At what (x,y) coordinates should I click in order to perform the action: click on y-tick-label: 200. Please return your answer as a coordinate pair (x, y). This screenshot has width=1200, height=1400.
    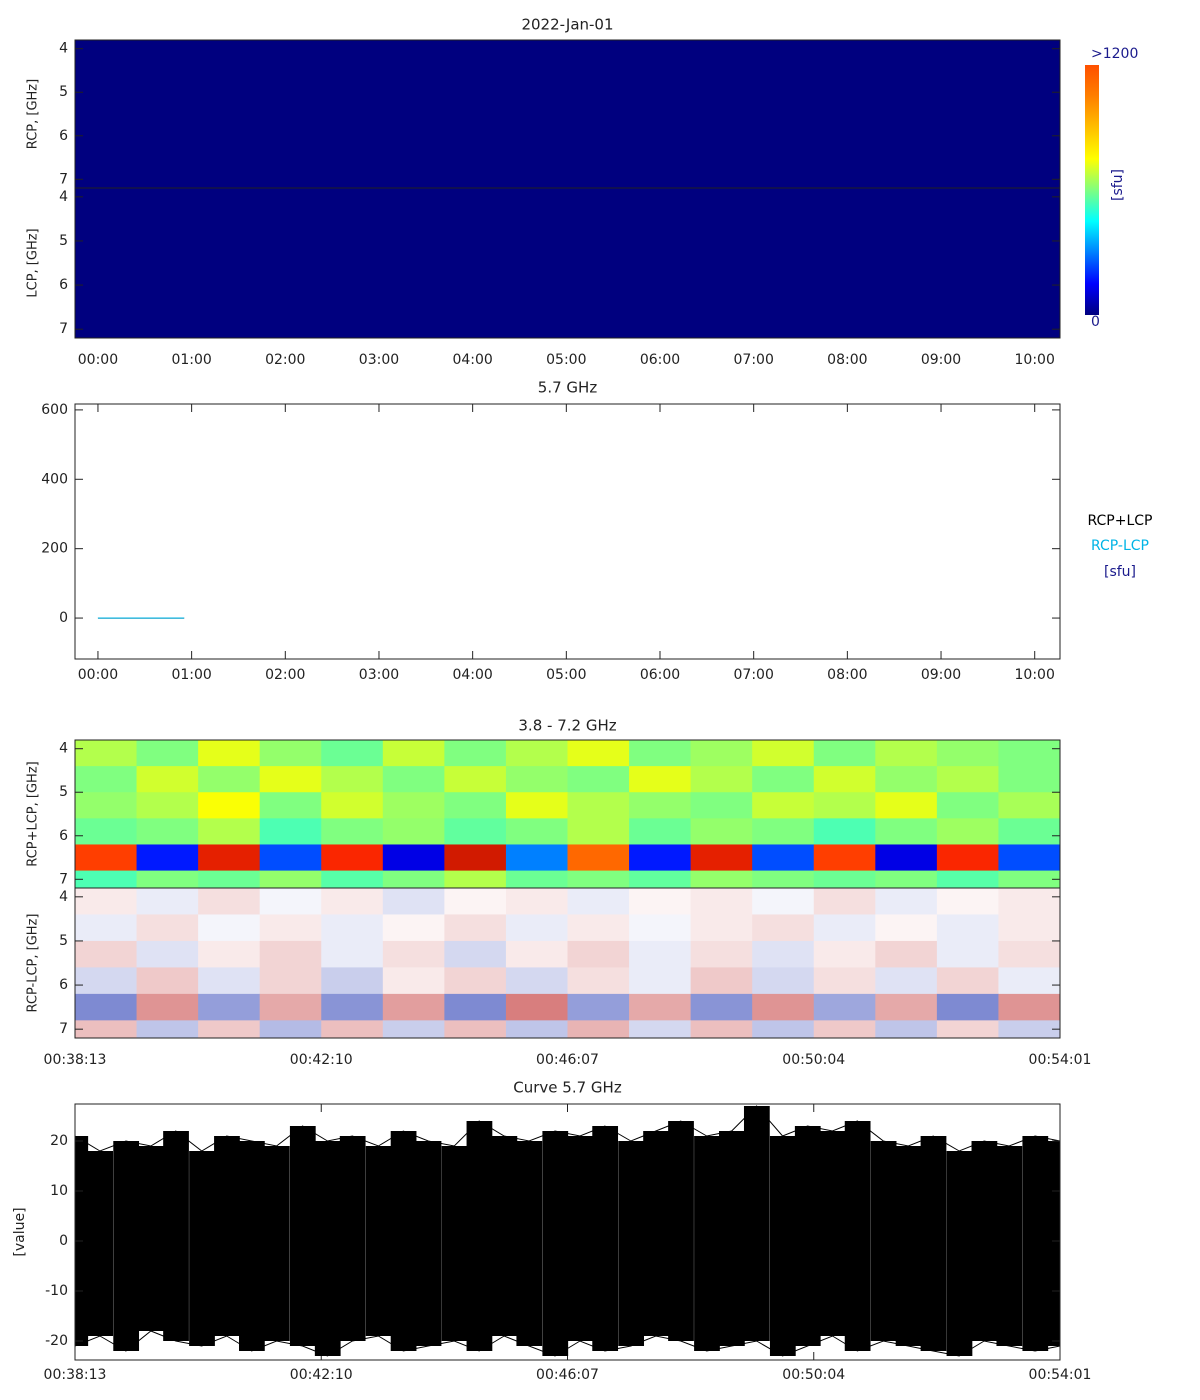
    Looking at the image, I should click on (54, 549).